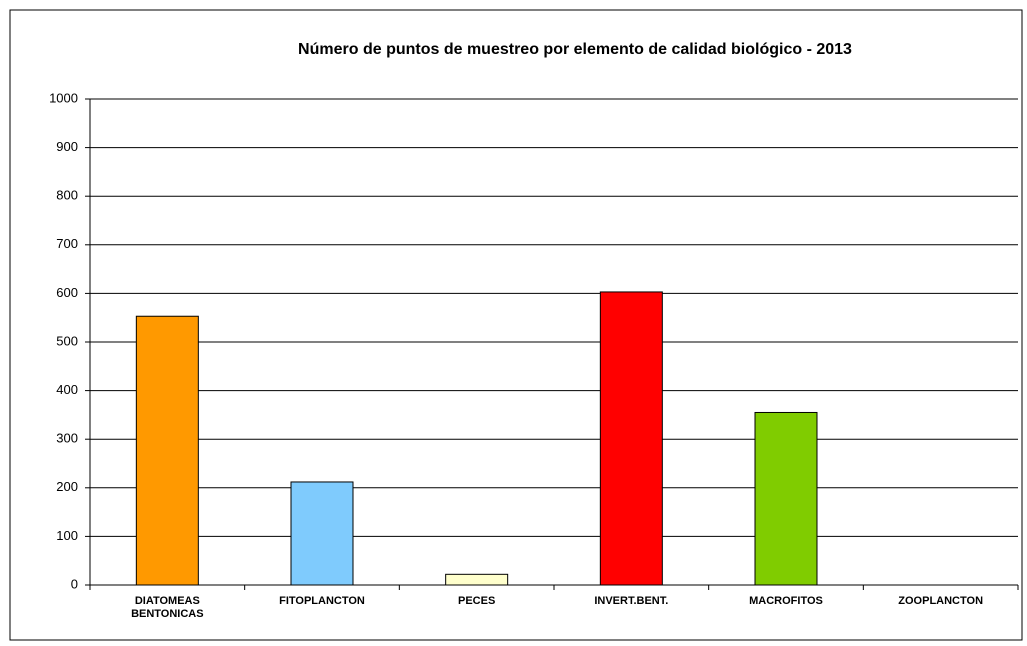 This screenshot has height=646, width=1027. Describe the element at coordinates (67, 389) in the screenshot. I see `y-tick-label: 400` at that location.